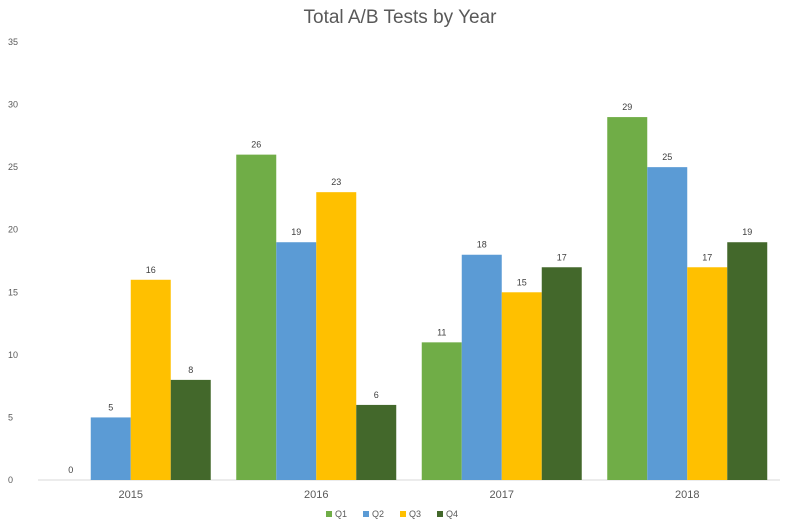  What do you see at coordinates (336, 336) in the screenshot?
I see `bar-q3-2016` at bounding box center [336, 336].